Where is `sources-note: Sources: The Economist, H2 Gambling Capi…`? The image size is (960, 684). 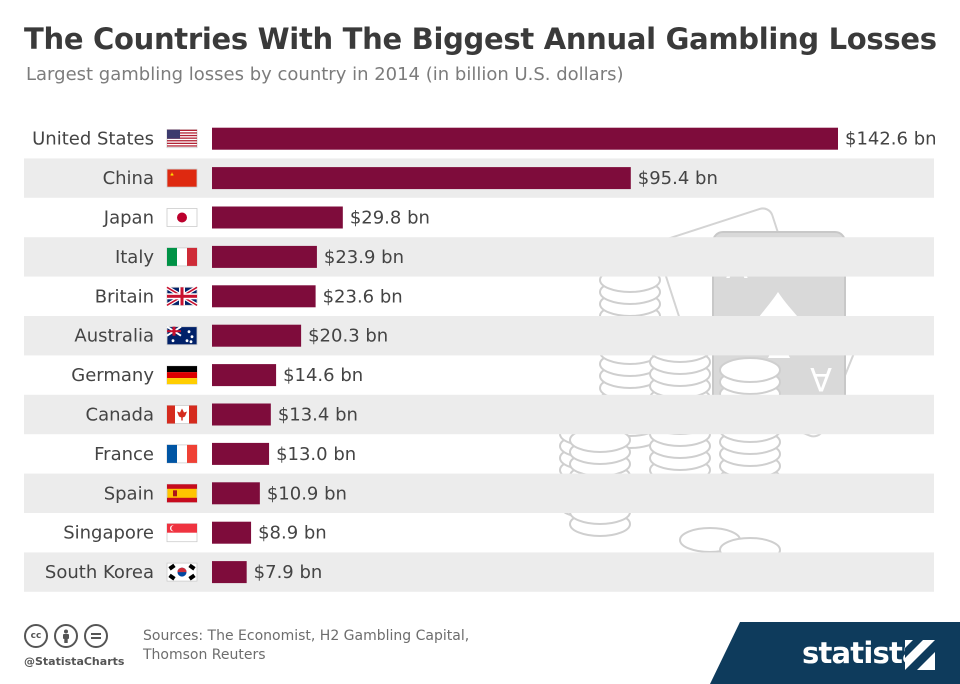
sources-note: Sources: The Economist, H2 Gambling Capi… is located at coordinates (306, 646).